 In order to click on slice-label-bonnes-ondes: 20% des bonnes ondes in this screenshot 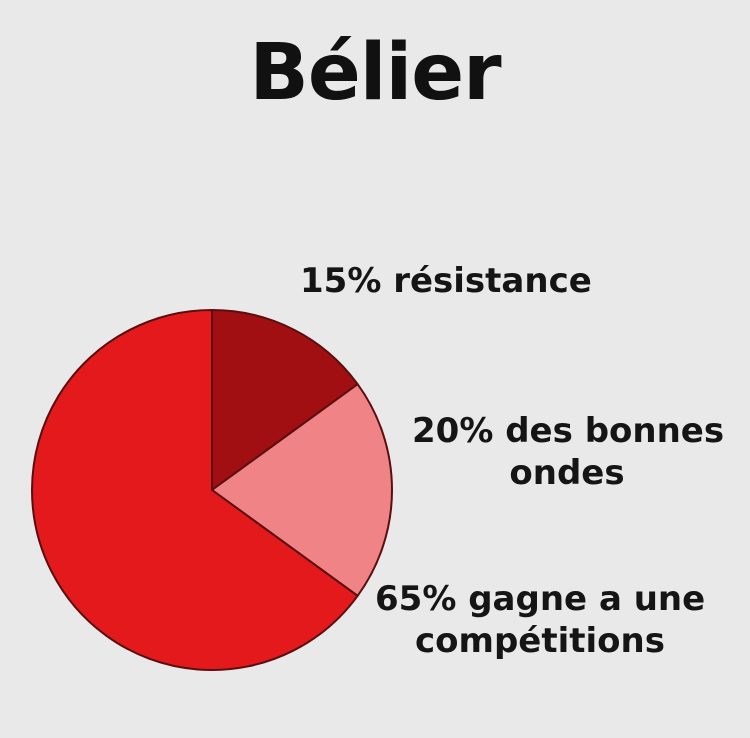, I will do `click(568, 452)`.